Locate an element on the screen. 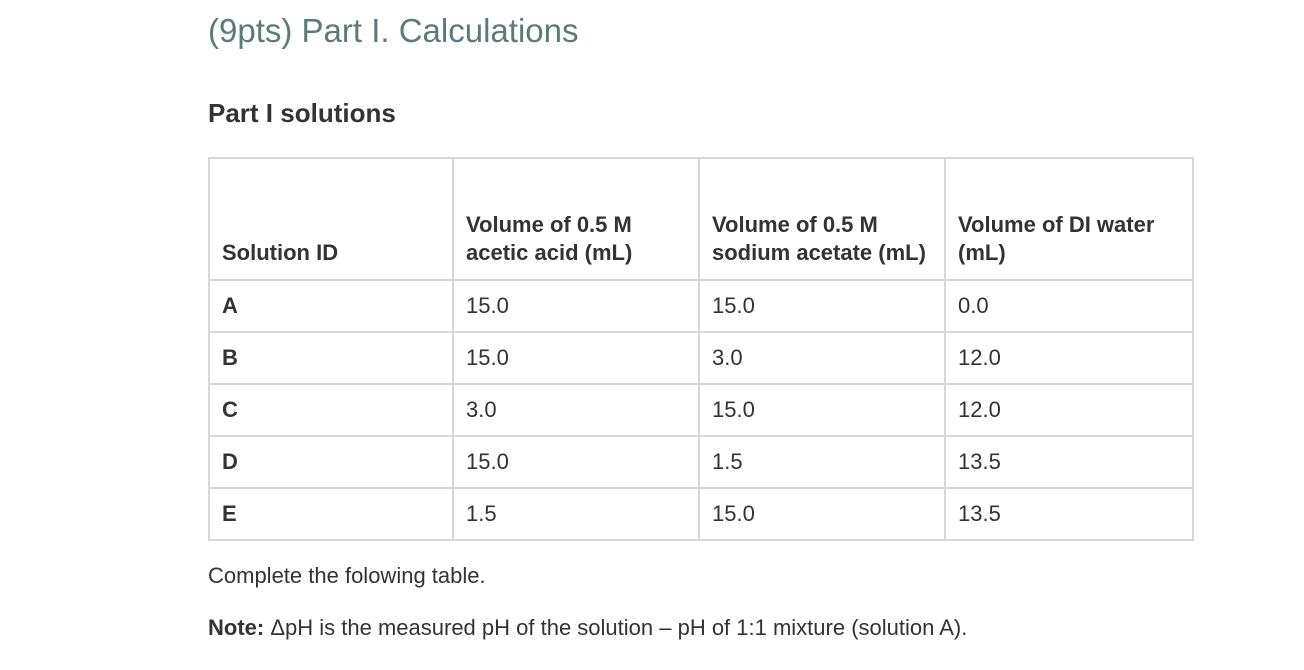 This screenshot has width=1304, height=670. column-header: Volume of 0.5 M acetic acid (mL) is located at coordinates (576, 219).